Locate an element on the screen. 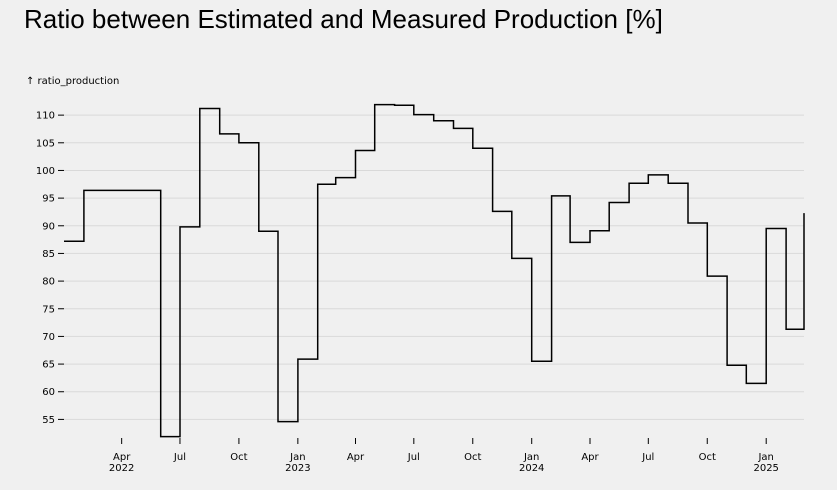 Image resolution: width=837 pixels, height=490 pixels. y-tick-label: 90 is located at coordinates (48, 226).